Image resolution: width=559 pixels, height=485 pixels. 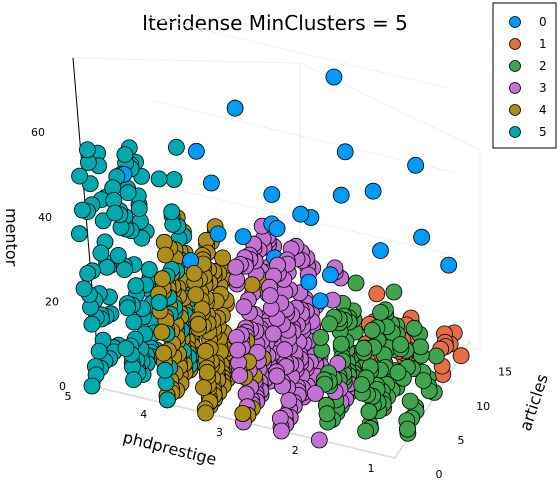 I want to click on legend-label-3: 3, so click(x=543, y=88).